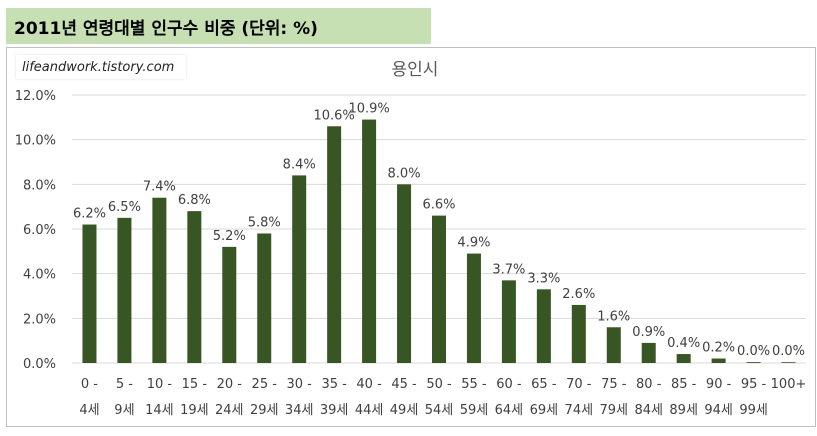 The width and height of the screenshot is (817, 436). Describe the element at coordinates (684, 384) in the screenshot. I see `x-tick-label: 85 -` at that location.